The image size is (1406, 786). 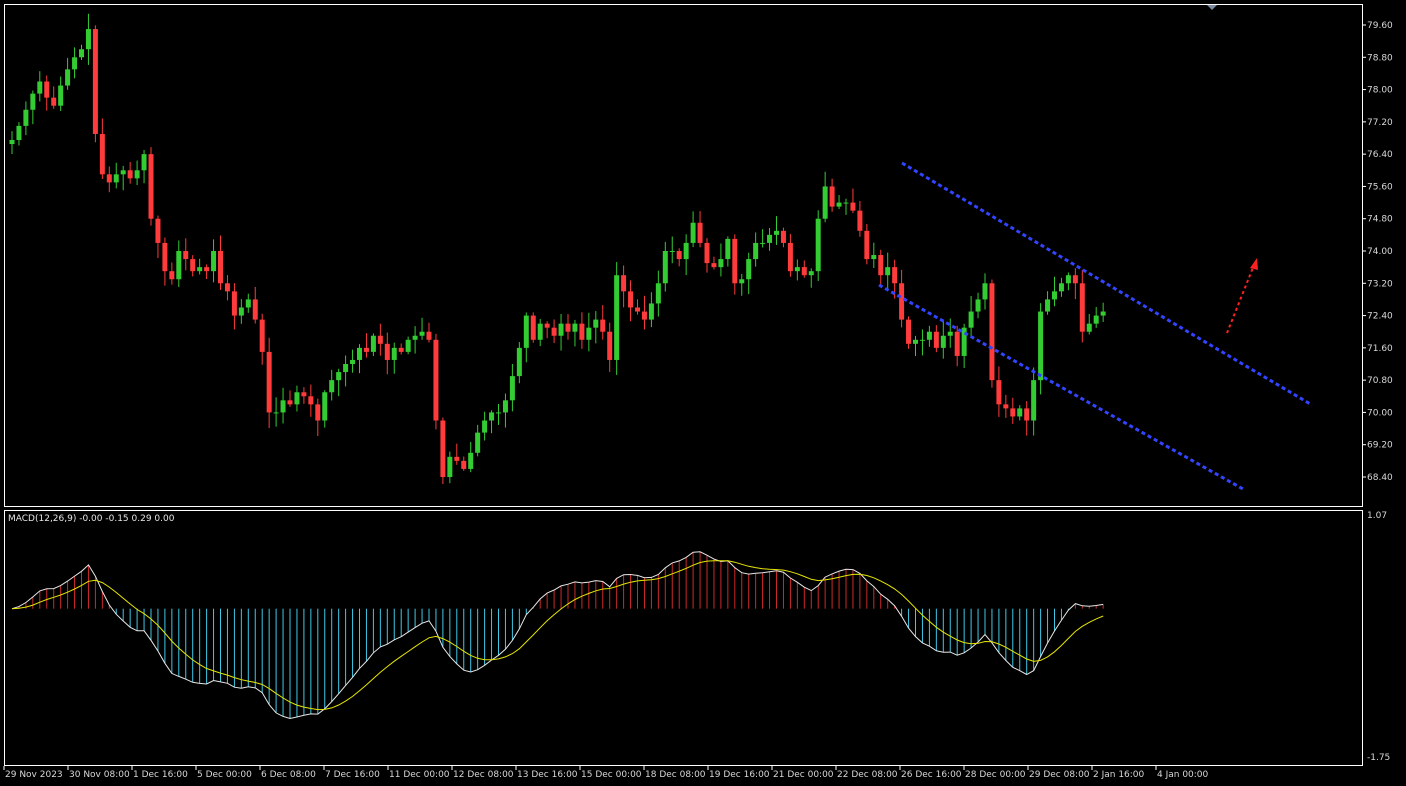 What do you see at coordinates (1380, 26) in the screenshot?
I see `price-tick-label: 79.60` at bounding box center [1380, 26].